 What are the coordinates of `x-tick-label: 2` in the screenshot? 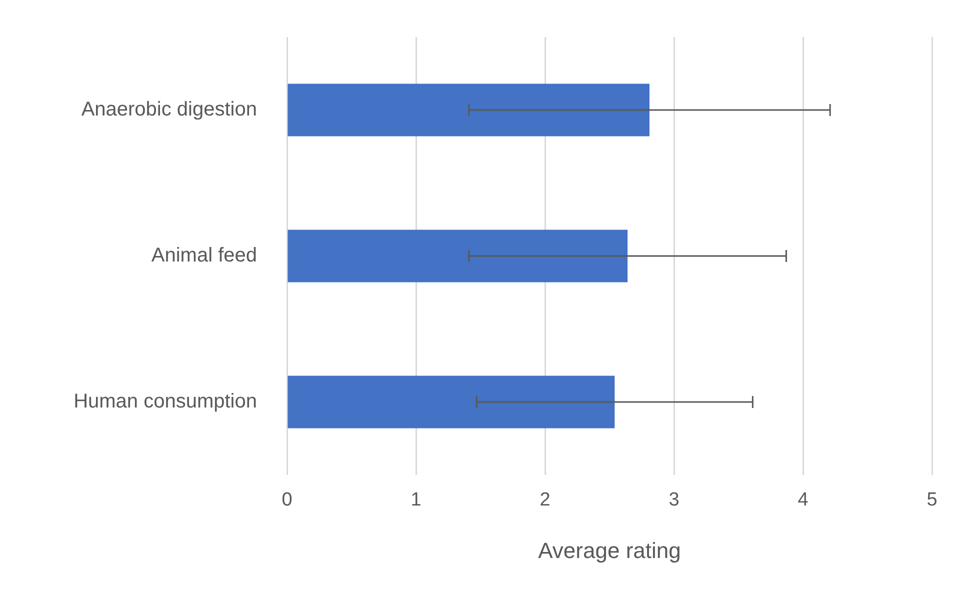 It's located at (545, 500).